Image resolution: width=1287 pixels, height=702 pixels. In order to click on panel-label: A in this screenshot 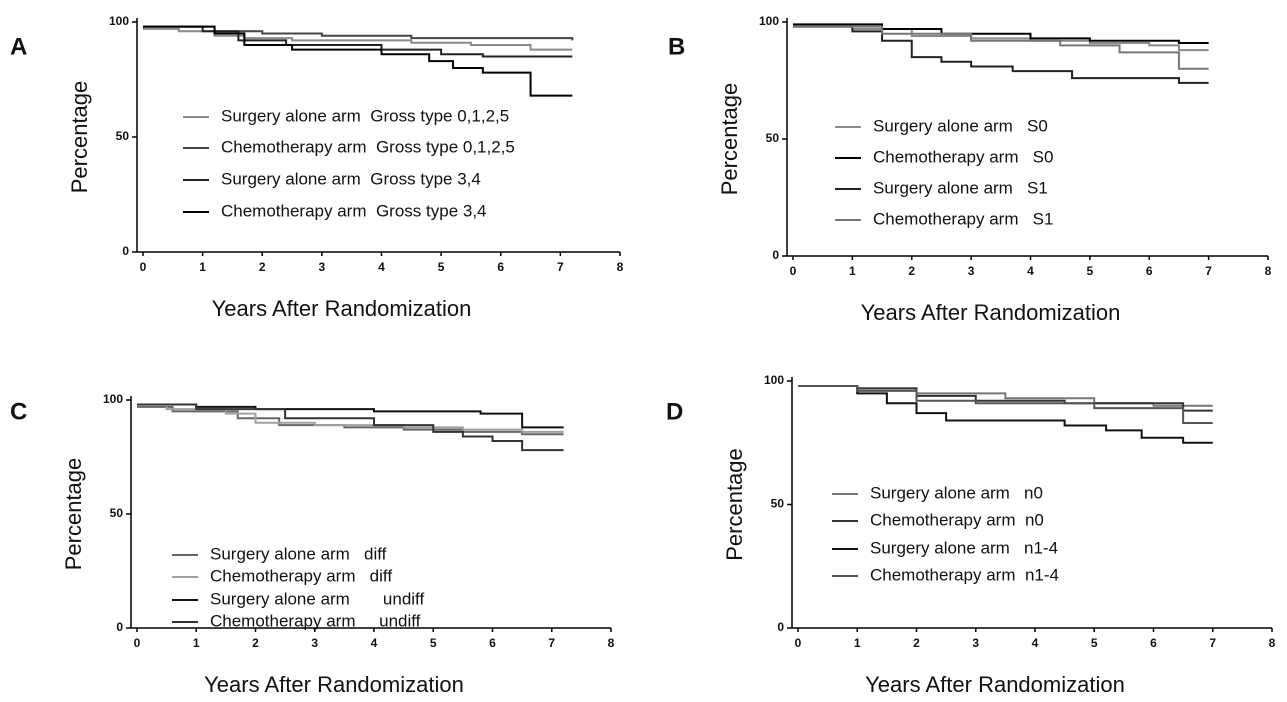, I will do `click(18, 46)`.